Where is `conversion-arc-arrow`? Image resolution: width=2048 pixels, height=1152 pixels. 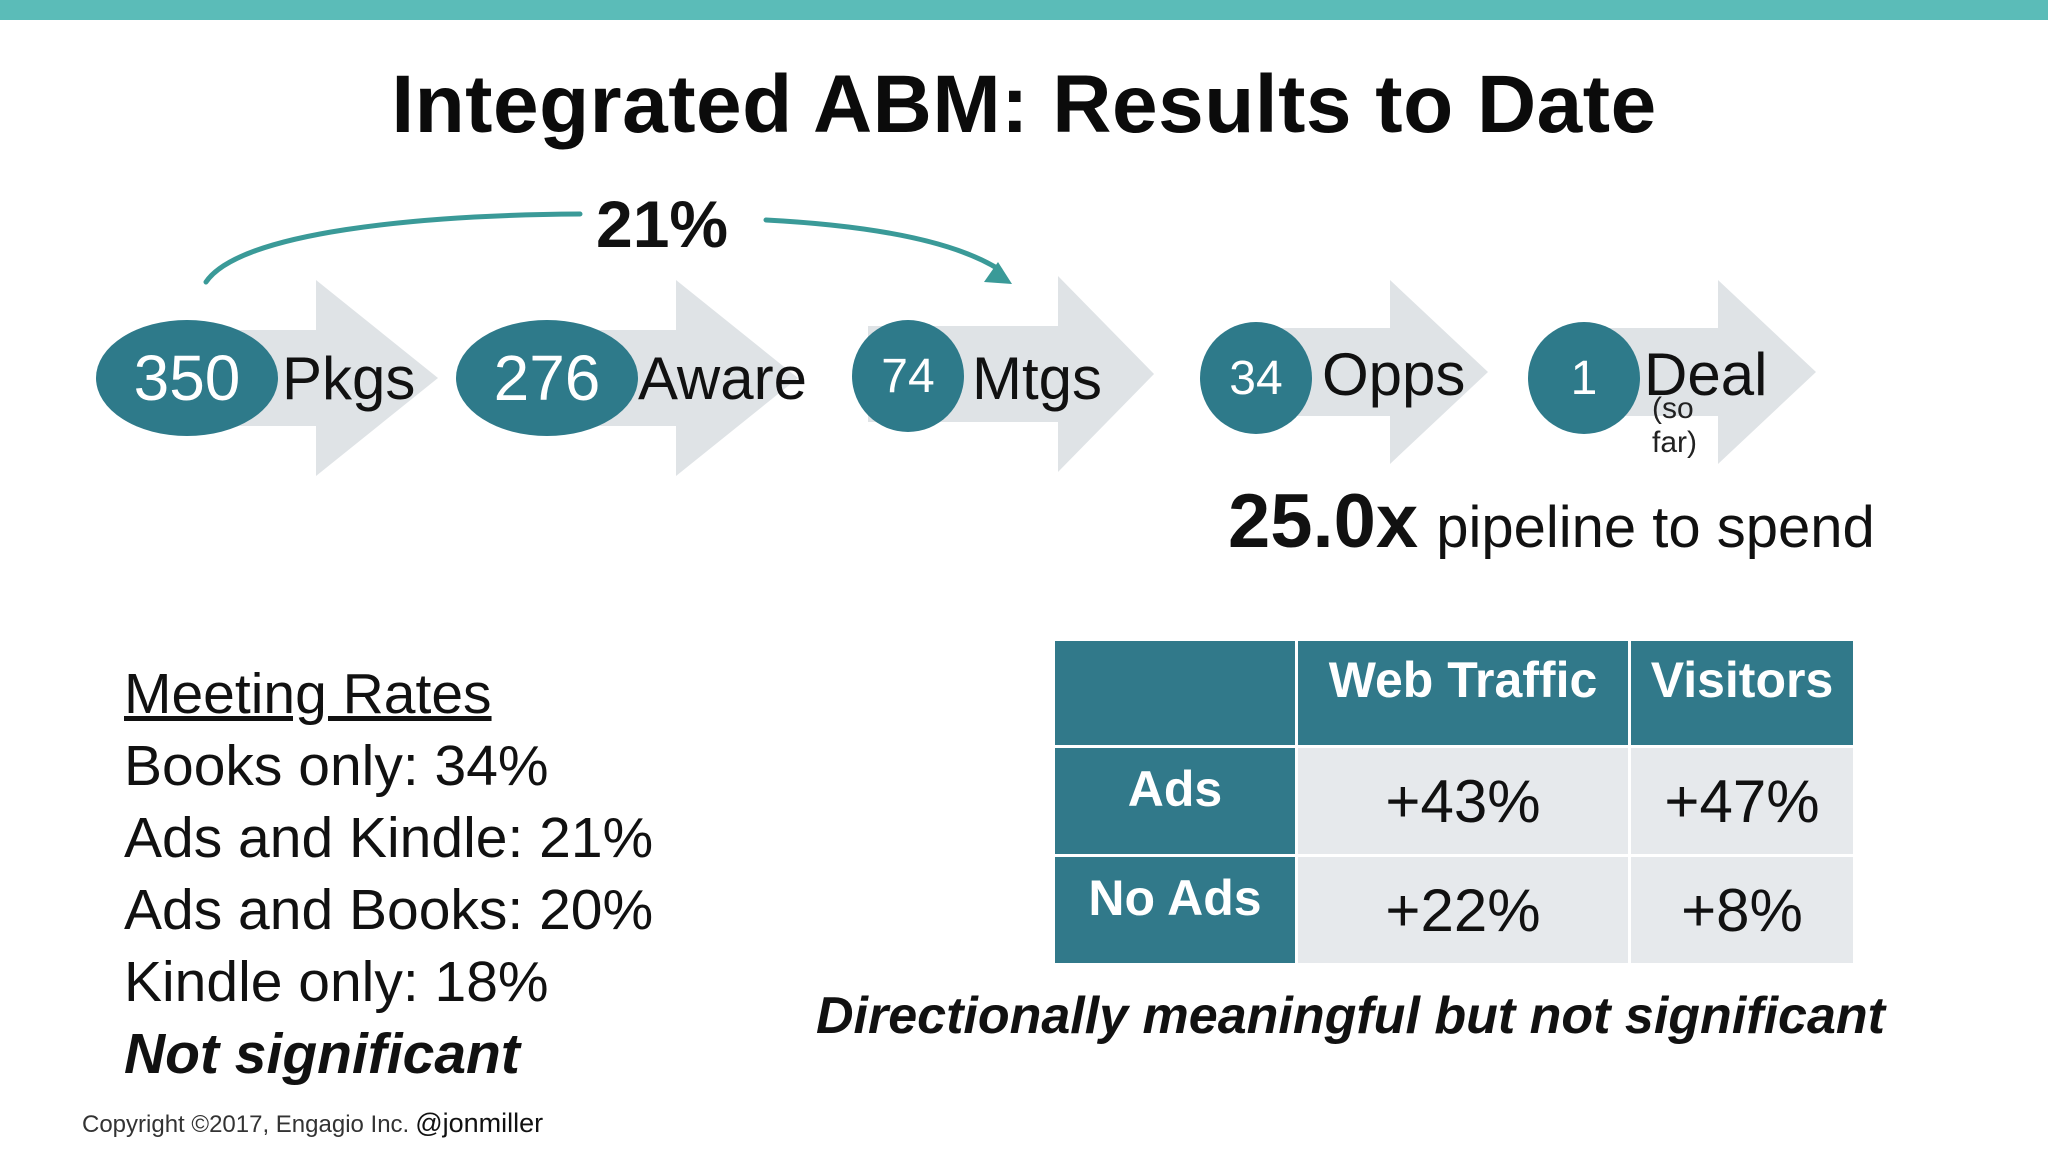 conversion-arc-arrow is located at coordinates (607, 248).